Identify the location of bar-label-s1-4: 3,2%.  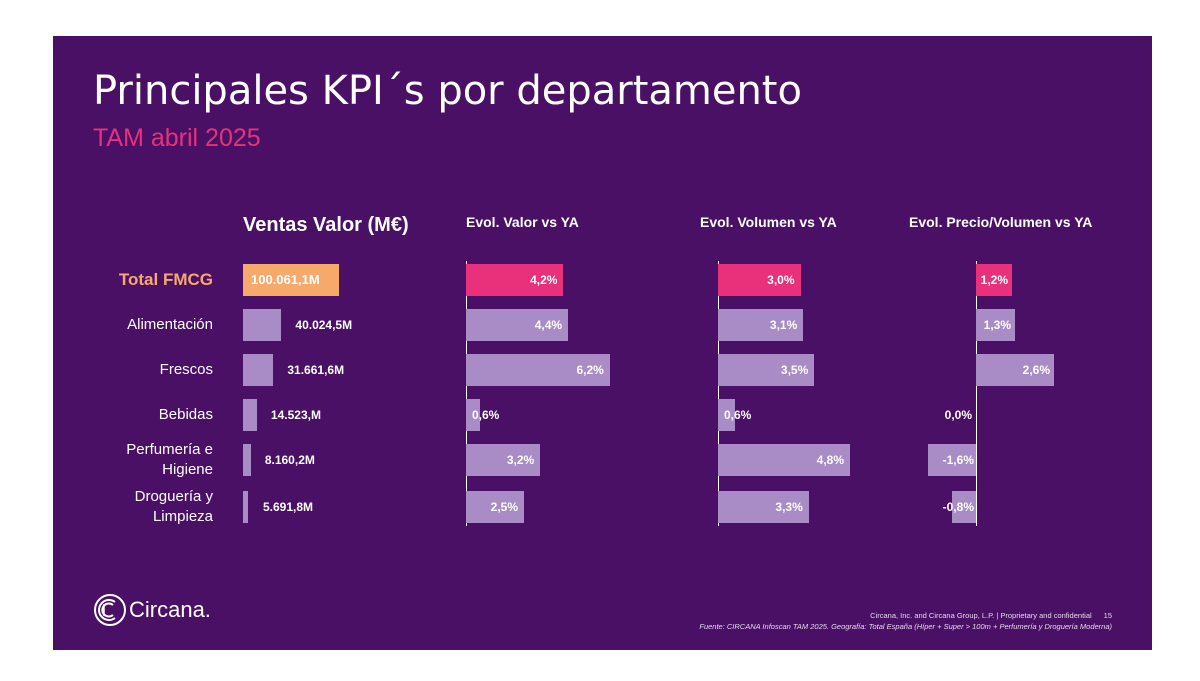
(520, 460).